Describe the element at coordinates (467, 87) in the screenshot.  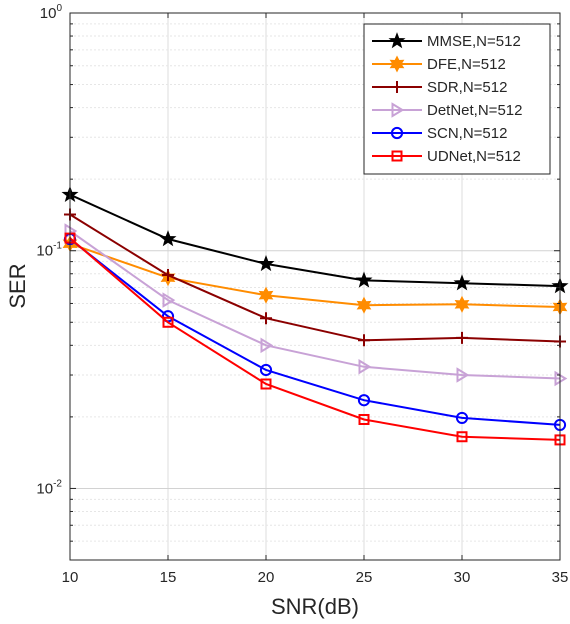
I see `legend-label: SDR,N=512` at that location.